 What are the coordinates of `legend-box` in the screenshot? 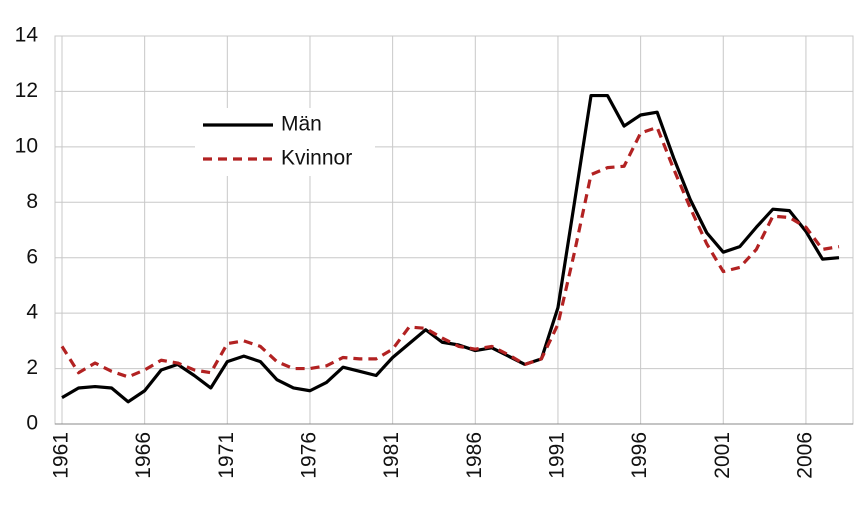 It's located at (285, 142).